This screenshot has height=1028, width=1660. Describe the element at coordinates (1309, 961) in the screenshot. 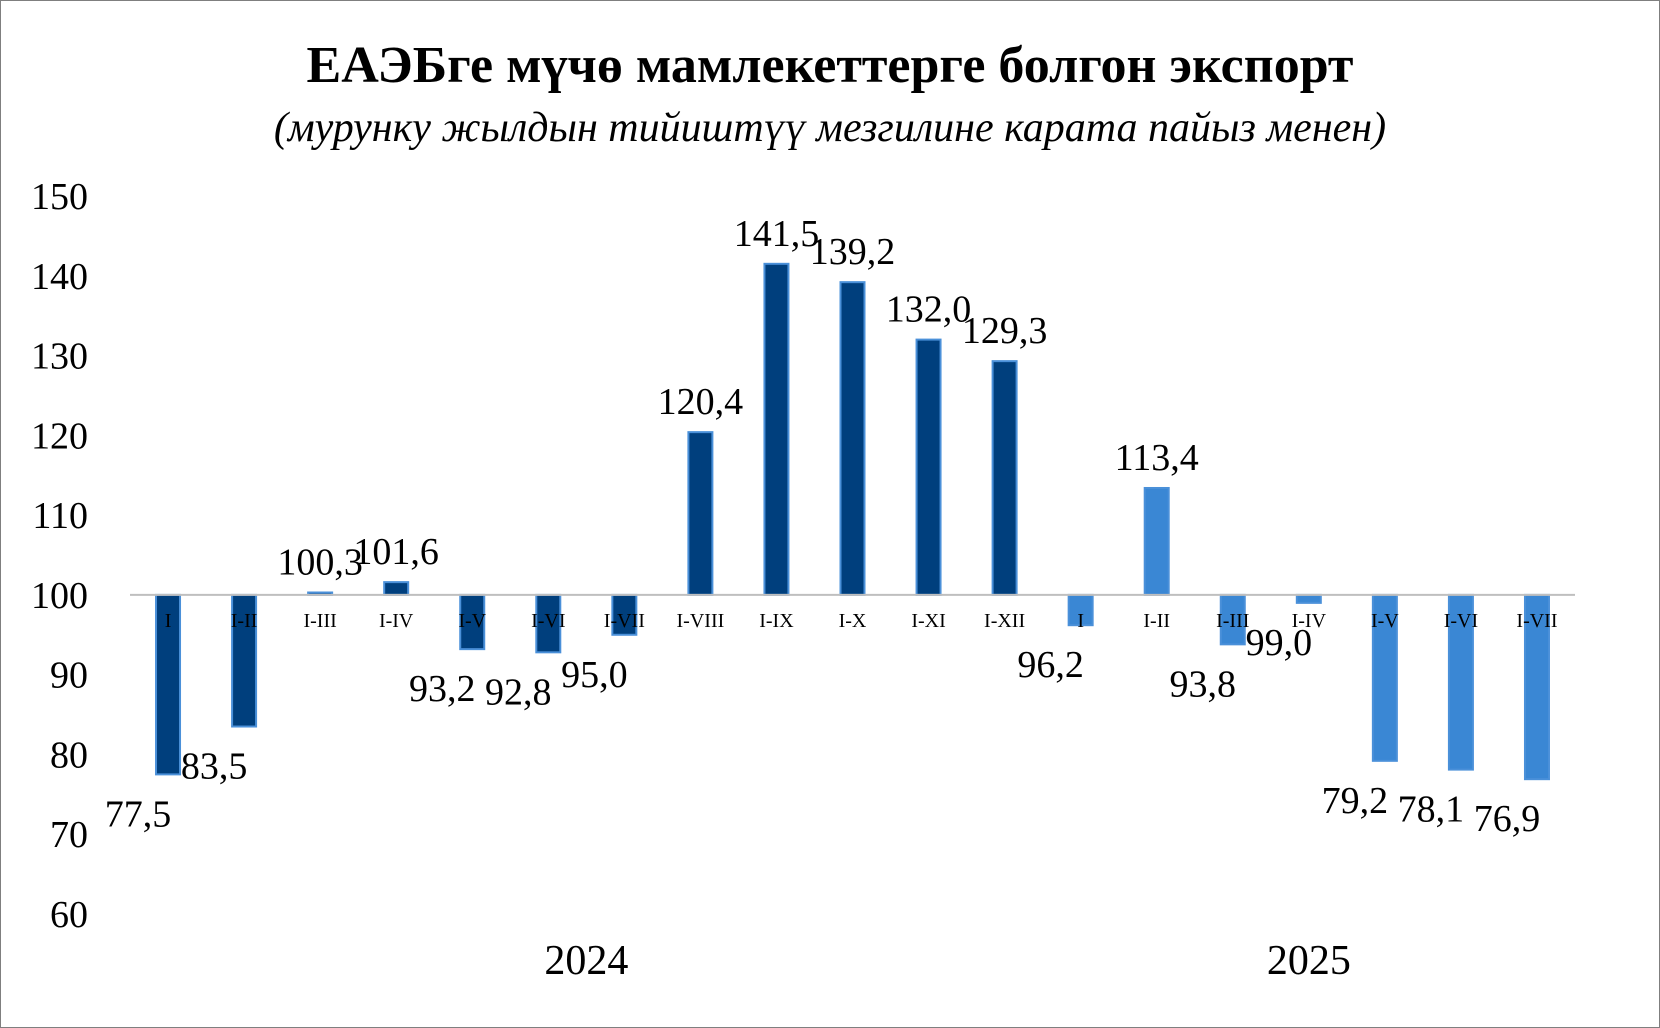

I see `year-label: 2025` at that location.